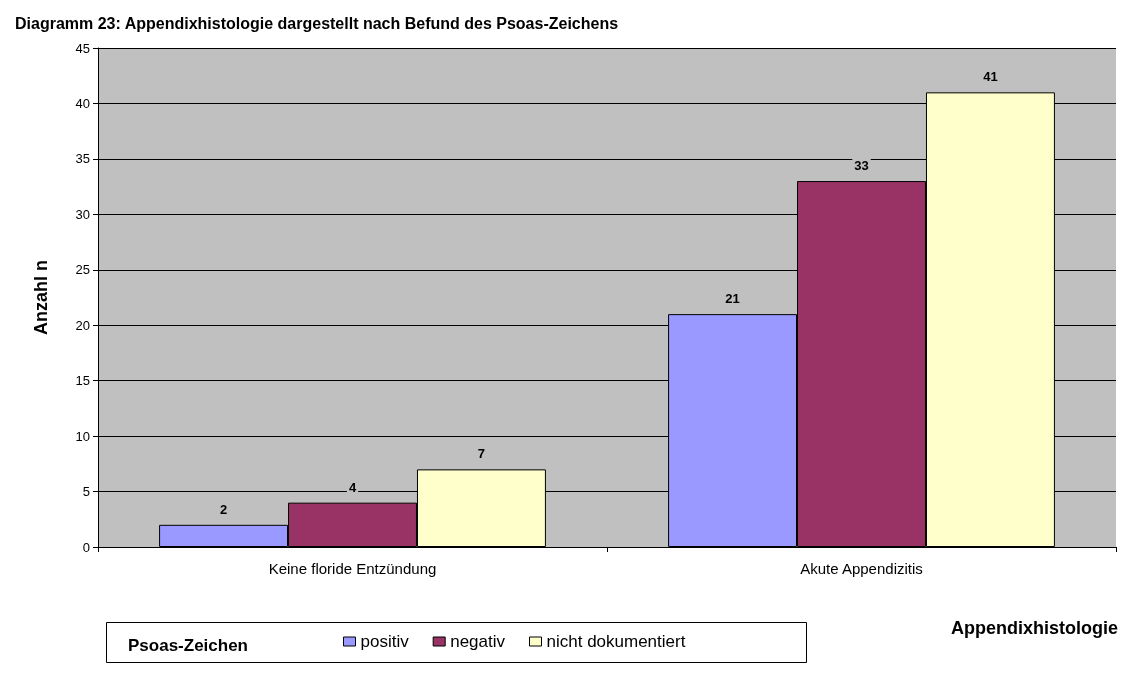 The width and height of the screenshot is (1134, 675). I want to click on data-label: 4, so click(352, 487).